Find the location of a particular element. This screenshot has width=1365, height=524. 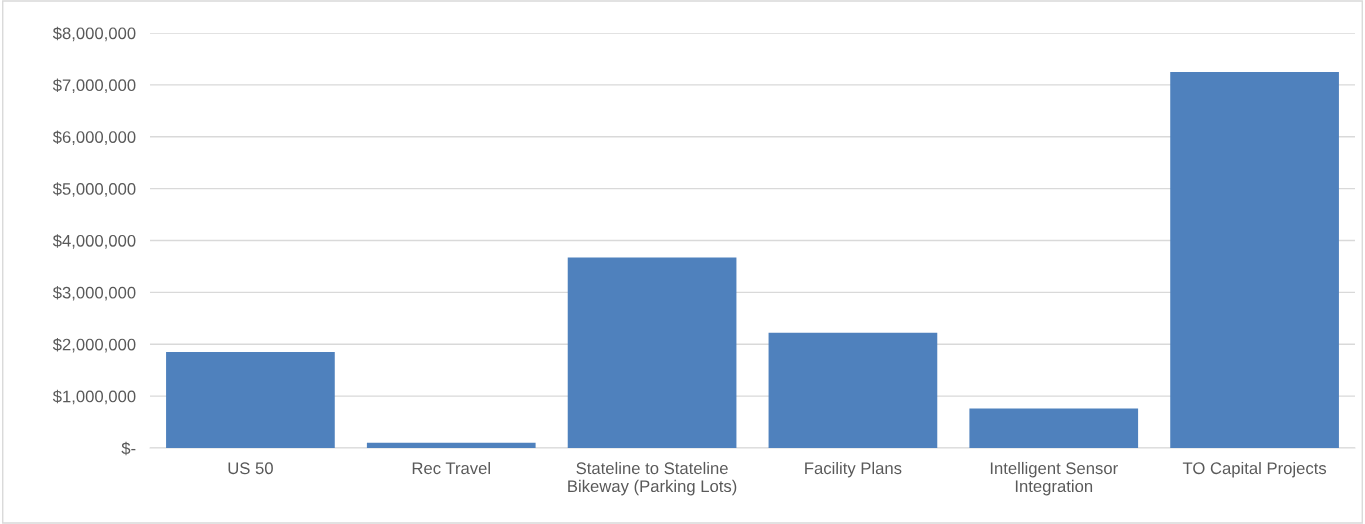

x-tick-label: Stateline to Stateline Bikeway (Parking Lots) is located at coordinates (652, 478).